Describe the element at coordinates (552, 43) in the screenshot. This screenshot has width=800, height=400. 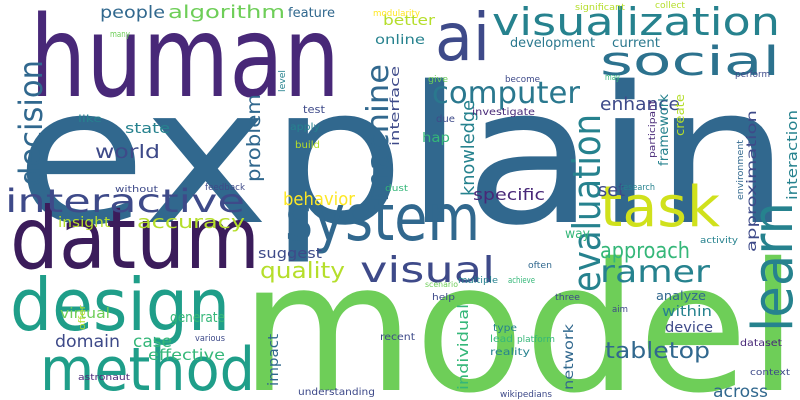
I see `word: development` at that location.